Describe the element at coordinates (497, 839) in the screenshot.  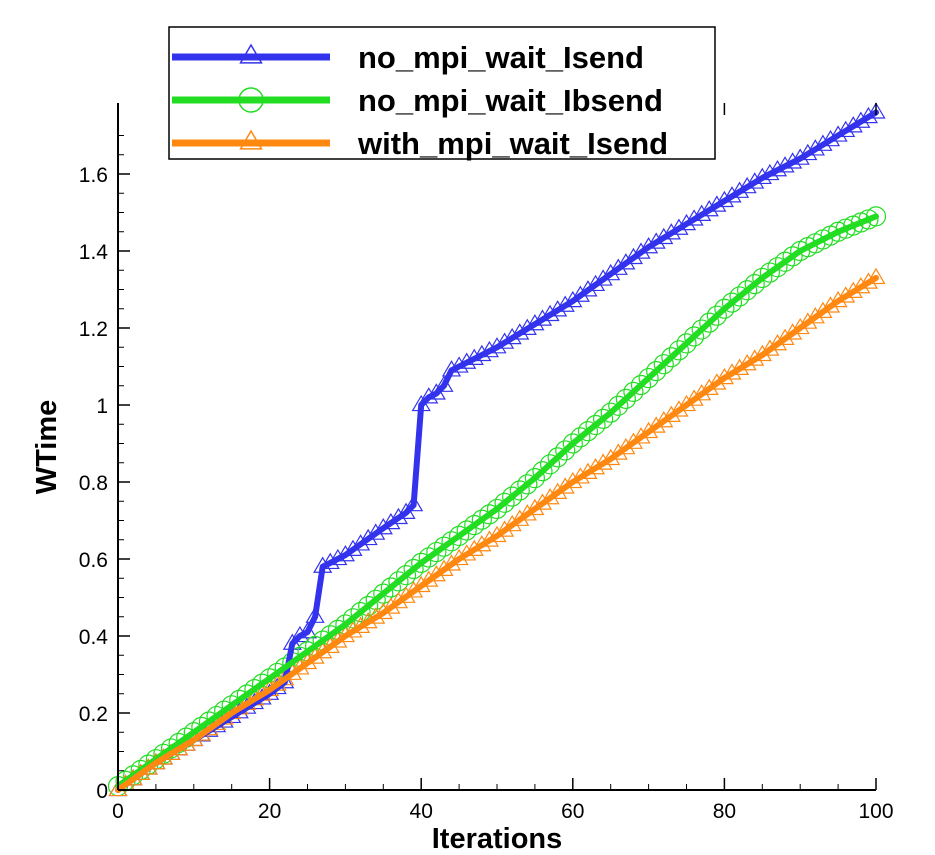
I see `x-axis-title: Iterations` at that location.